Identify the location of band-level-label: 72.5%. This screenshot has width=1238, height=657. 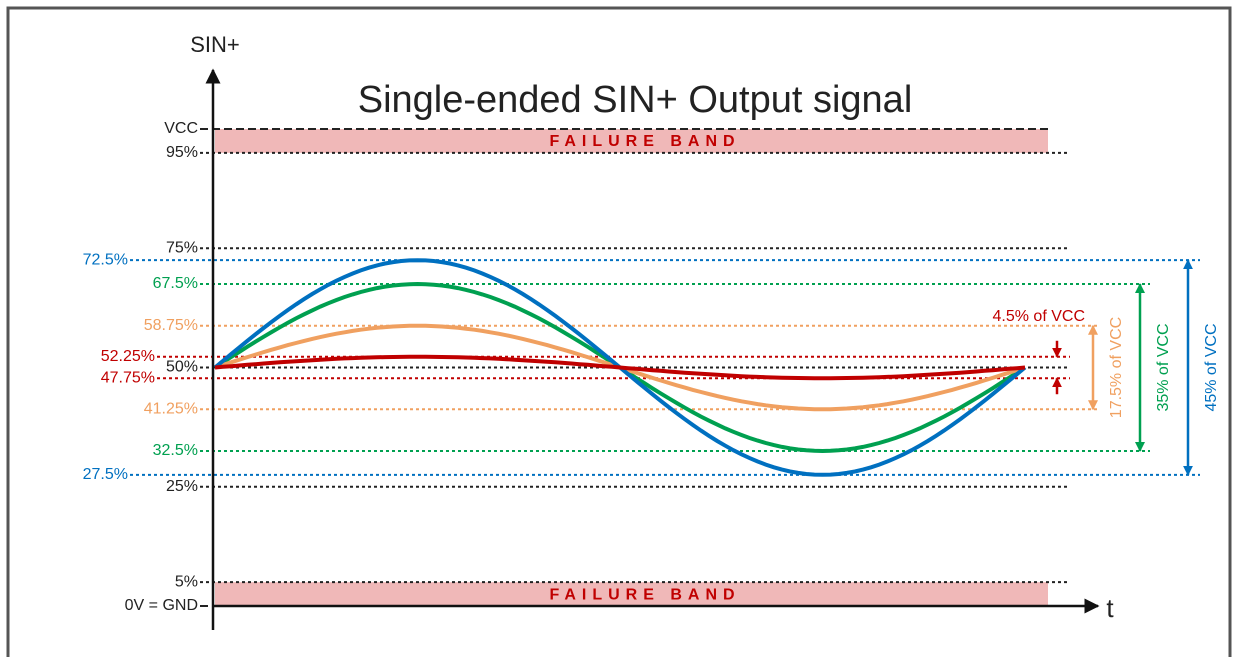
(105, 259).